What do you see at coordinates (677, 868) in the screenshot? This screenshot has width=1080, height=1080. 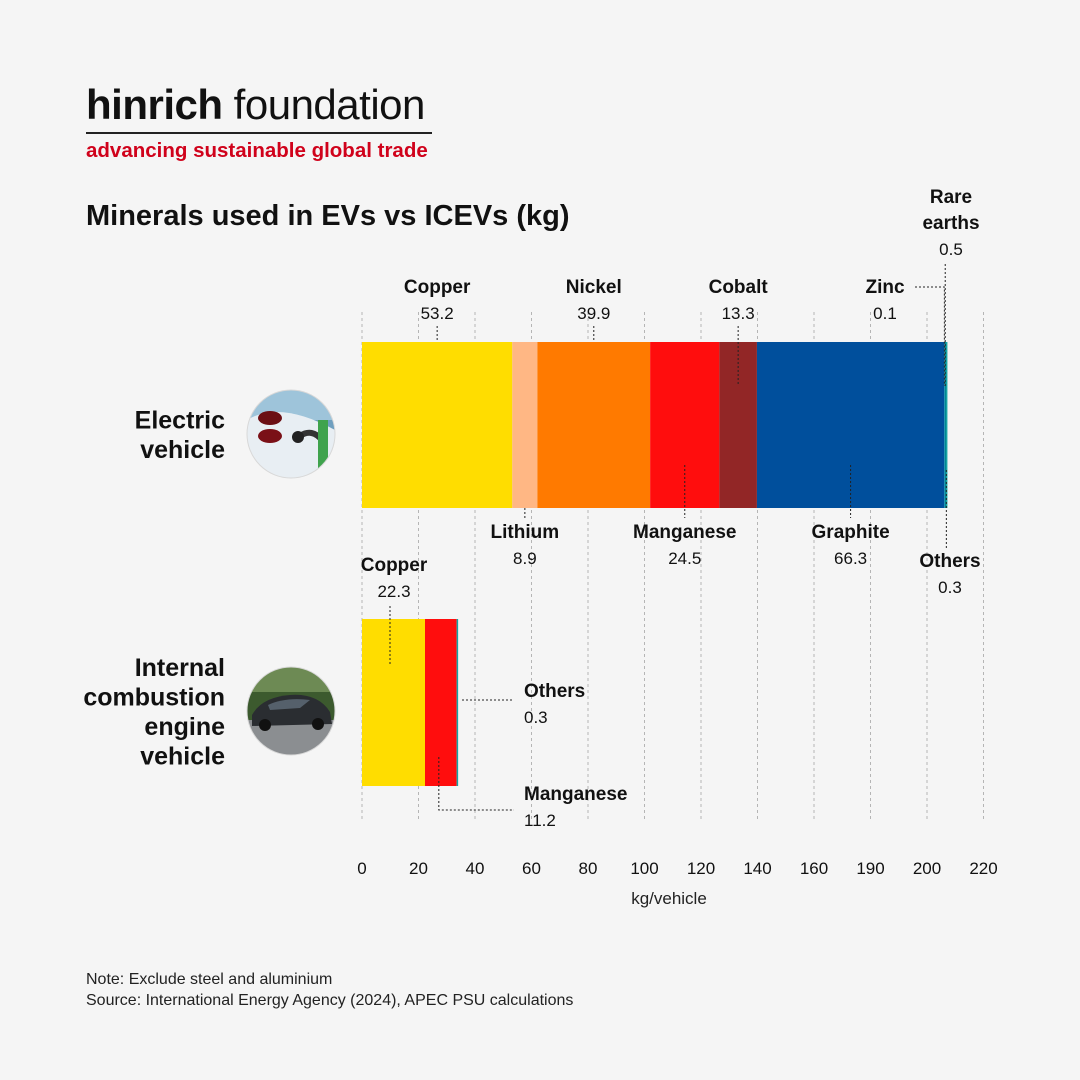 I see `x-axis-ticks: 0 20 40 60 80 100 120 140 160 190 200 220` at bounding box center [677, 868].